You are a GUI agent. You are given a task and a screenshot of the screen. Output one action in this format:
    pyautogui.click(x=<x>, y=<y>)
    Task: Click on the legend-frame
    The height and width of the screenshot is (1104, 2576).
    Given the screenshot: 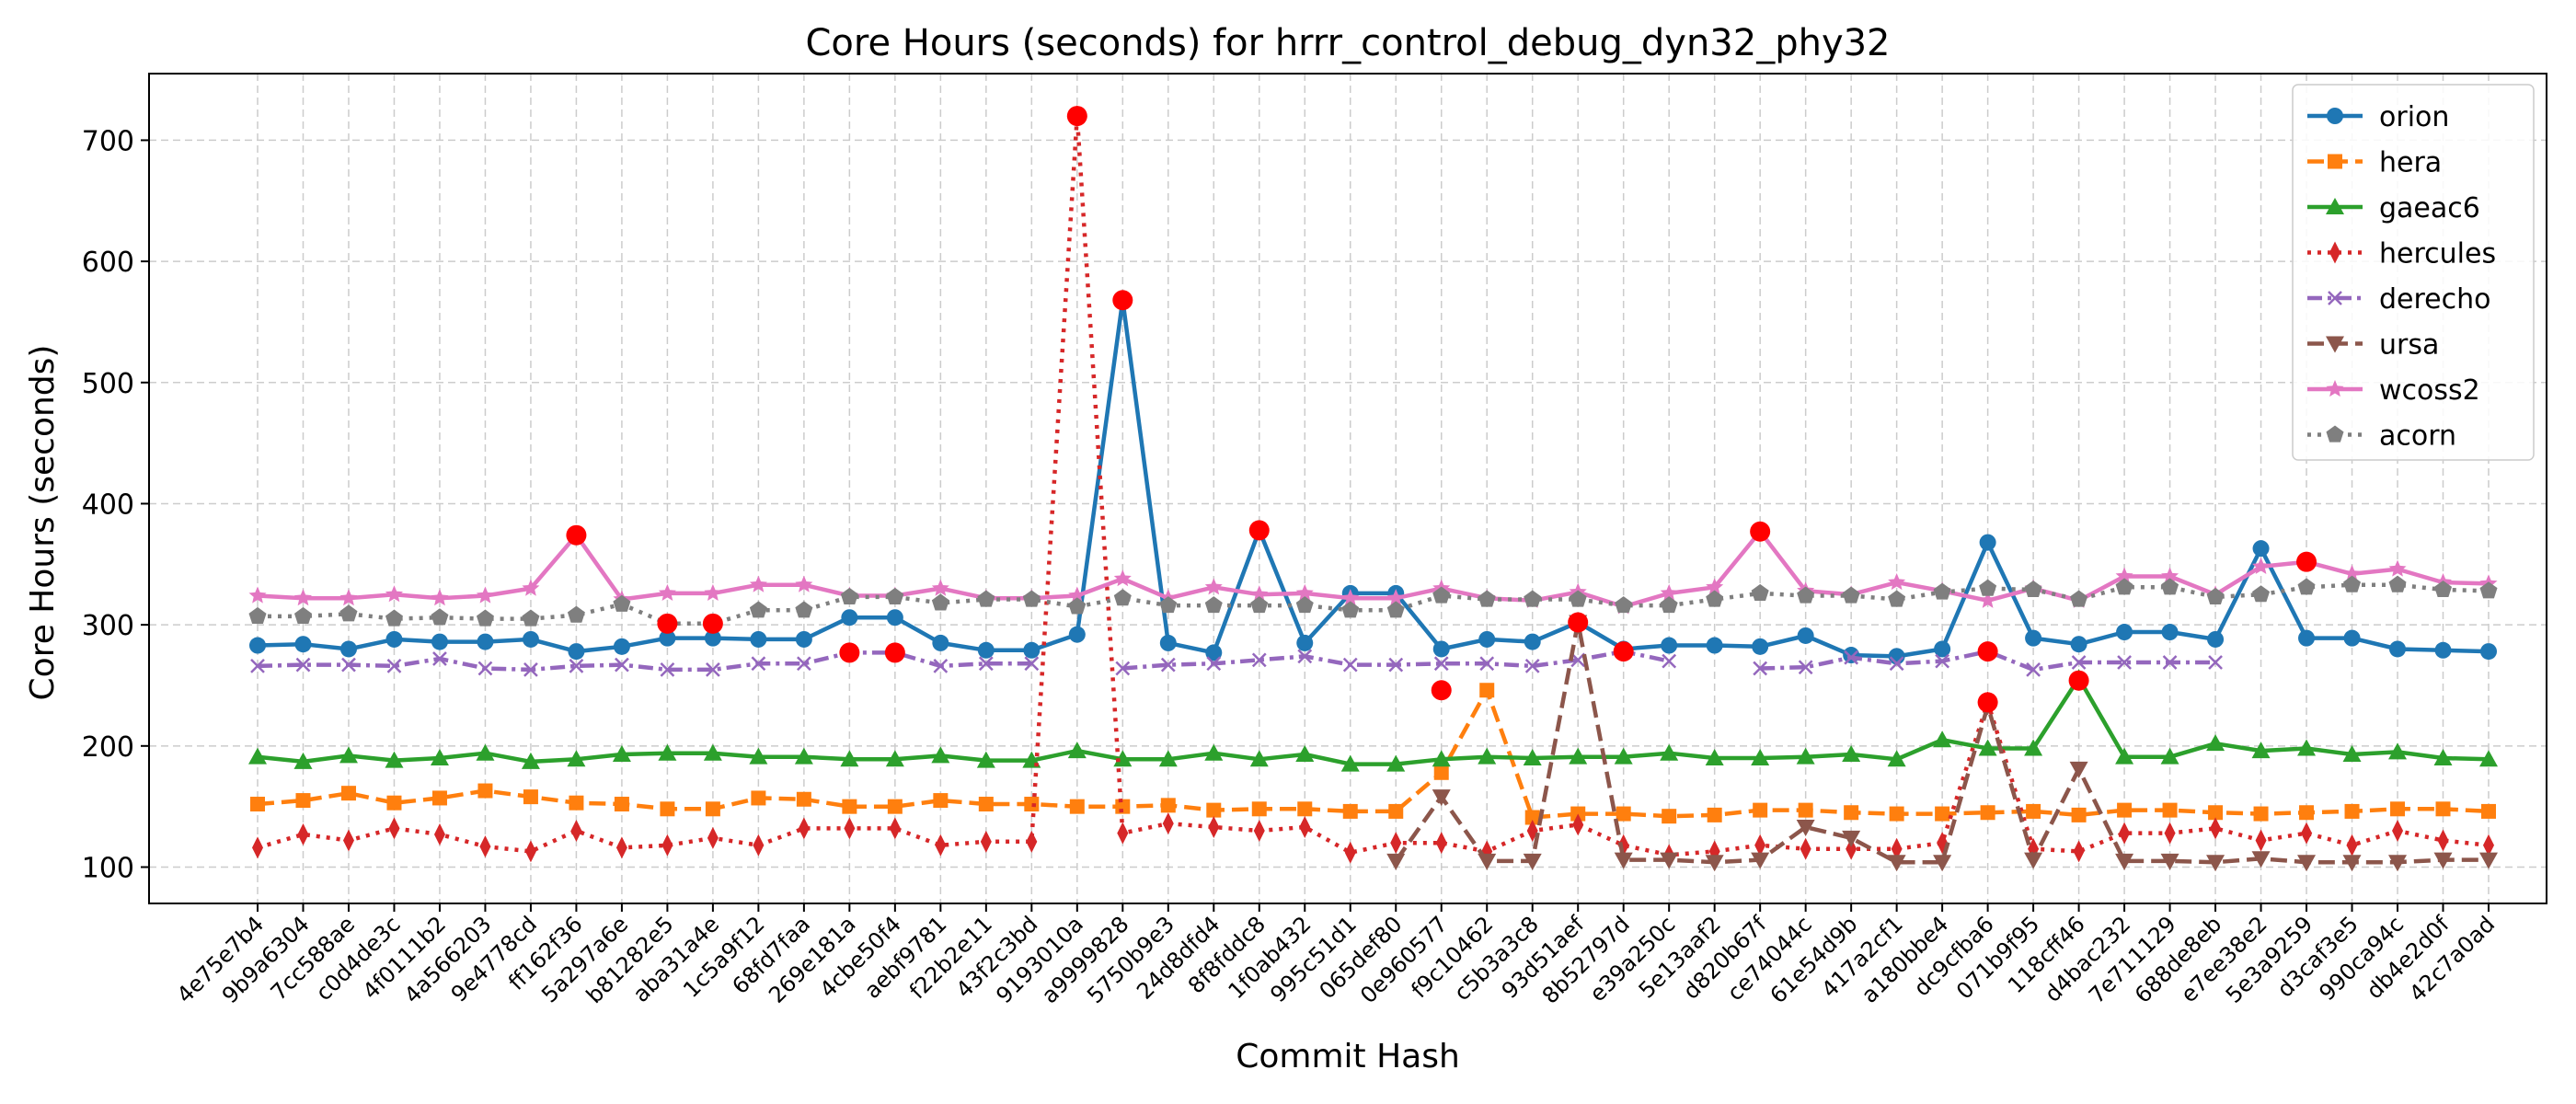 What is the action you would take?
    pyautogui.click(x=2413, y=272)
    